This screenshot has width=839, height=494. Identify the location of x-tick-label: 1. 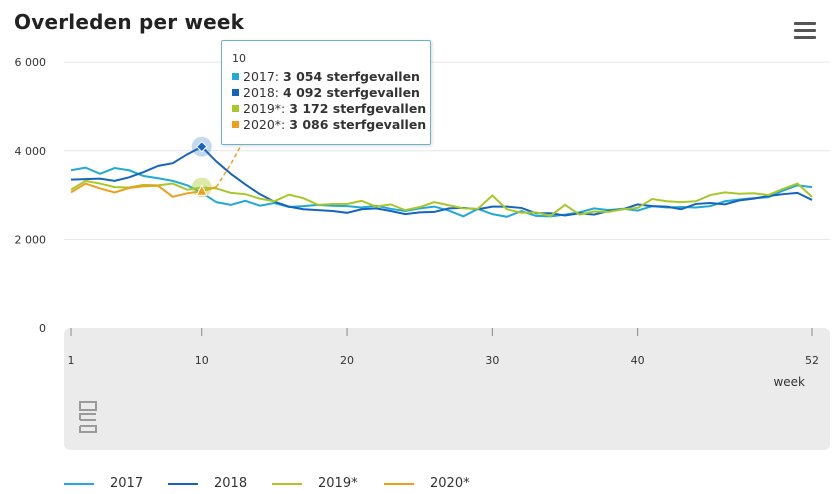
(71, 360).